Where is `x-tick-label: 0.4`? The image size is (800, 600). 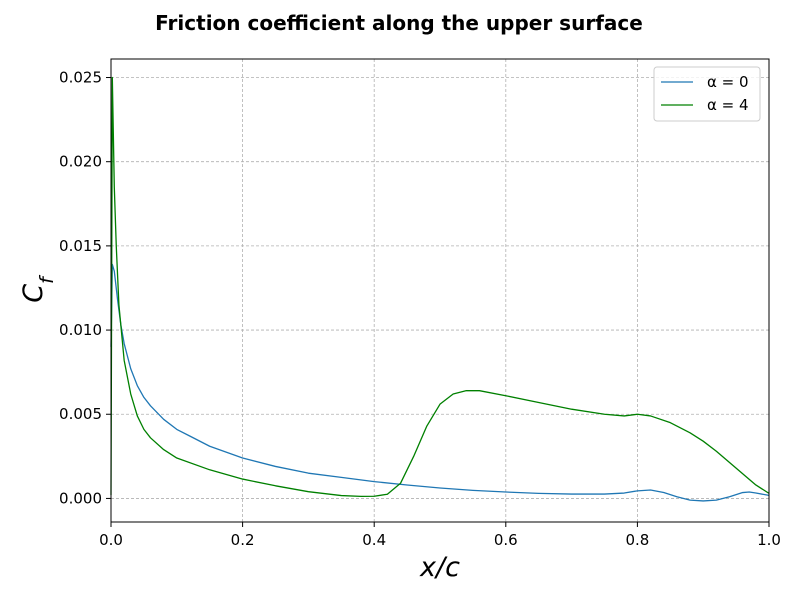
x-tick-label: 0.4 is located at coordinates (374, 540).